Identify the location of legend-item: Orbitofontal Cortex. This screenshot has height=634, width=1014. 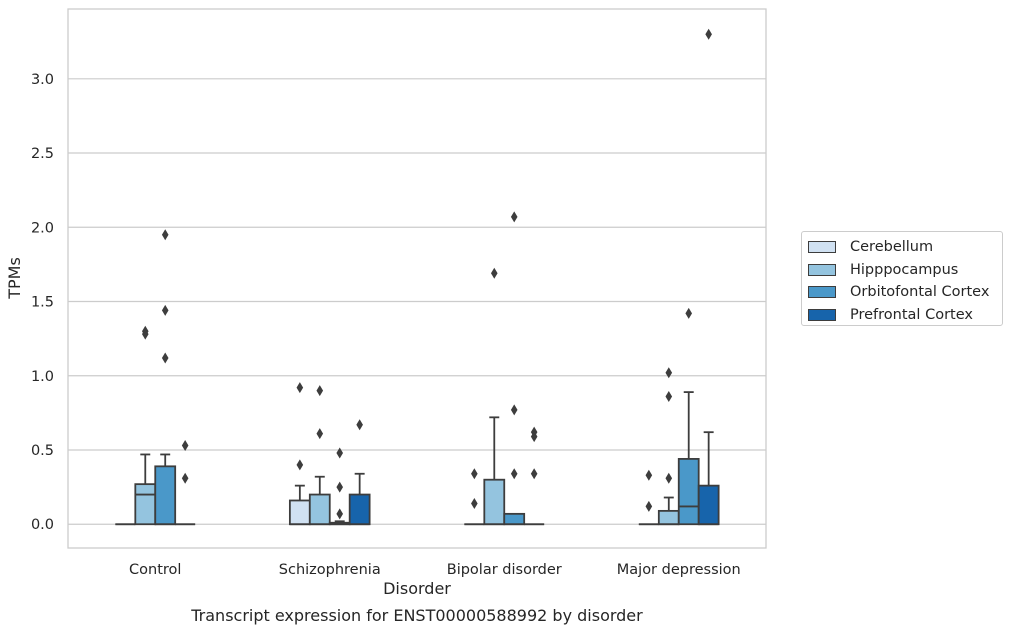
(905, 292).